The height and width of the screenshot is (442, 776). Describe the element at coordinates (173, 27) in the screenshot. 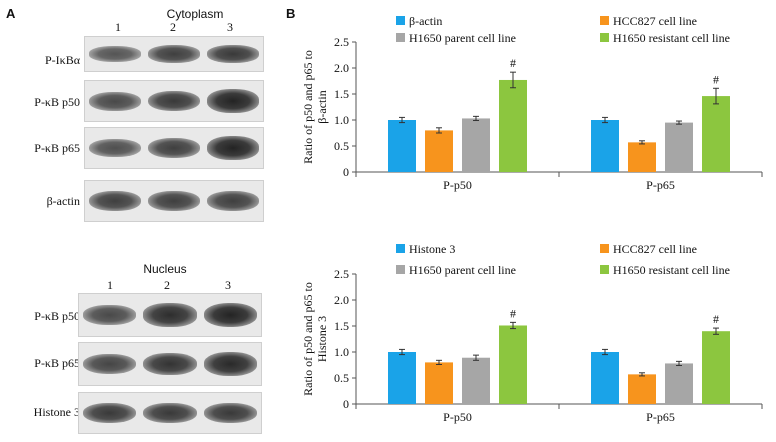

I see `cyto-lane-2: 2` at that location.